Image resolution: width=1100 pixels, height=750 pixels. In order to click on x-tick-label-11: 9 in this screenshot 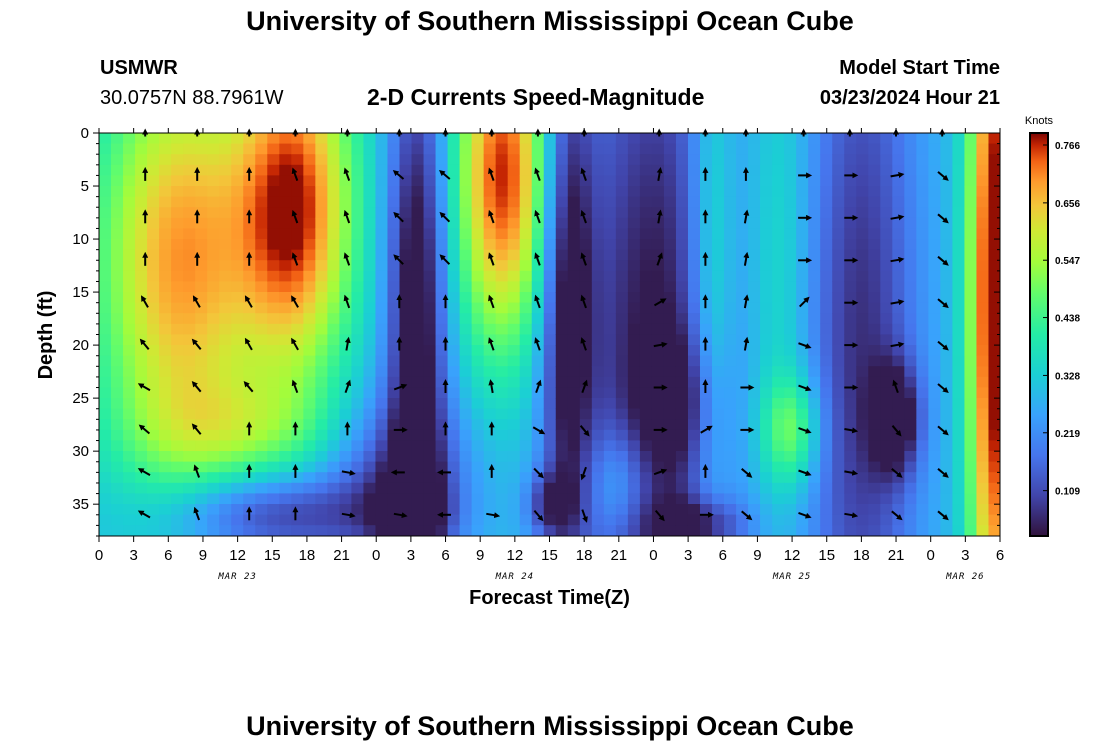, I will do `click(480, 555)`.